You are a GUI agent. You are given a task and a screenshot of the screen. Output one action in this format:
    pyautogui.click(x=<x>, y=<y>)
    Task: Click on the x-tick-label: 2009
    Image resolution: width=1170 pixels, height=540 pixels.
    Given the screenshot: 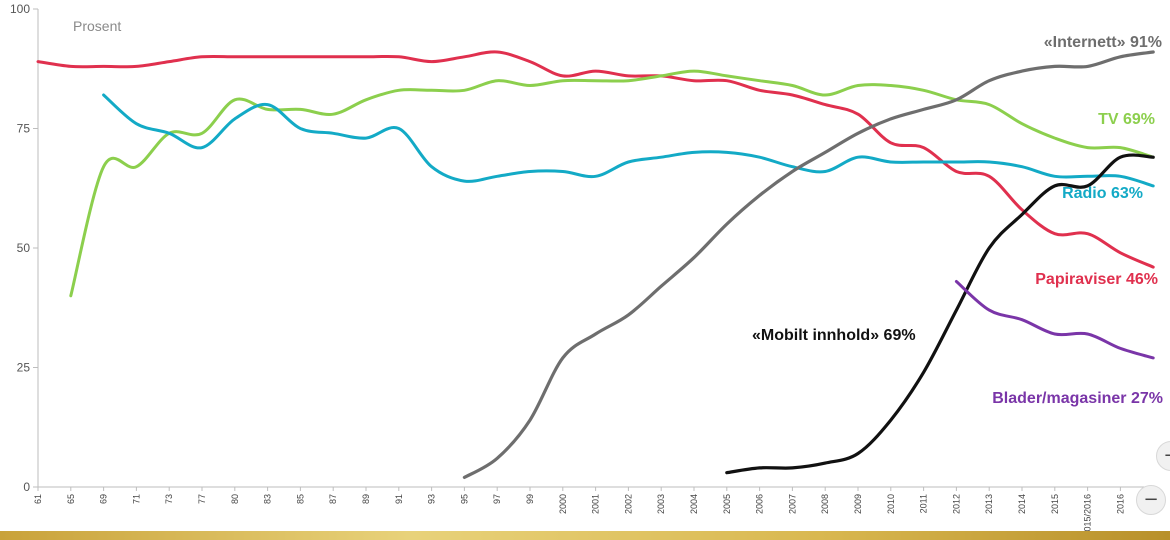 What is the action you would take?
    pyautogui.click(x=858, y=504)
    